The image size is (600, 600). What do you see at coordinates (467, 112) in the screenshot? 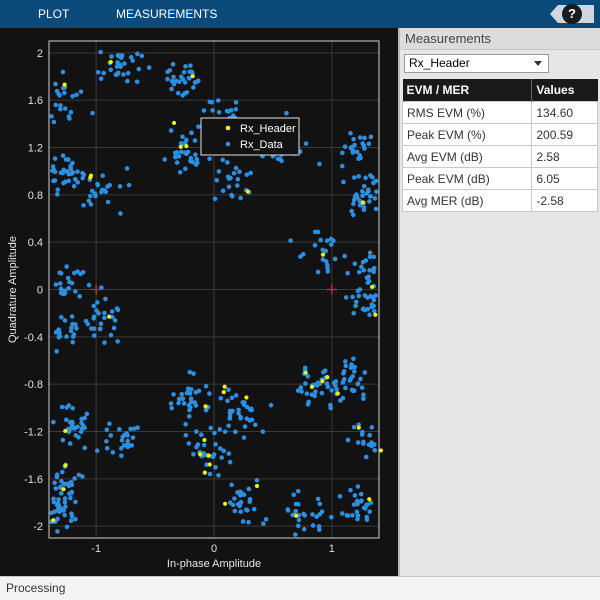
I see `metric-label: RMS EVM (%)` at bounding box center [467, 112].